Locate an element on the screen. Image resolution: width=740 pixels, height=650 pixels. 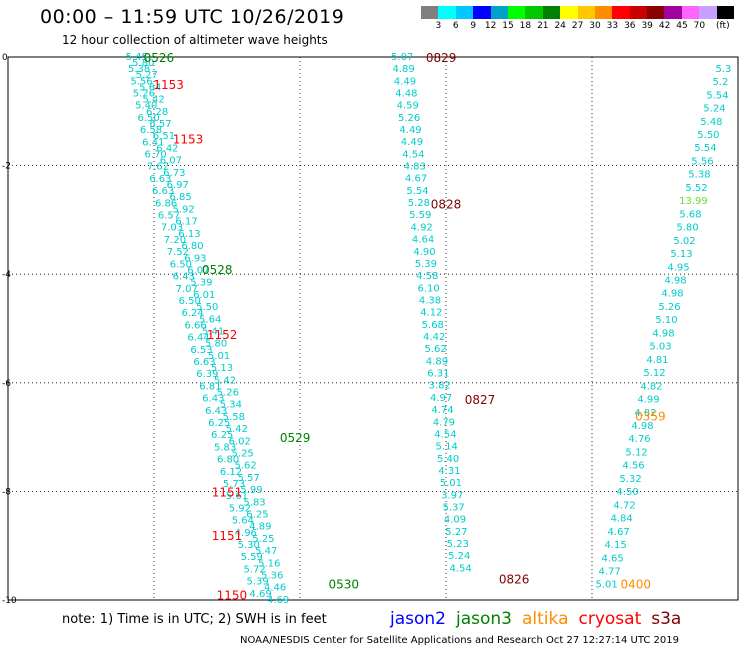
wave-height-value: 5.3 is located at coordinates (723, 69).